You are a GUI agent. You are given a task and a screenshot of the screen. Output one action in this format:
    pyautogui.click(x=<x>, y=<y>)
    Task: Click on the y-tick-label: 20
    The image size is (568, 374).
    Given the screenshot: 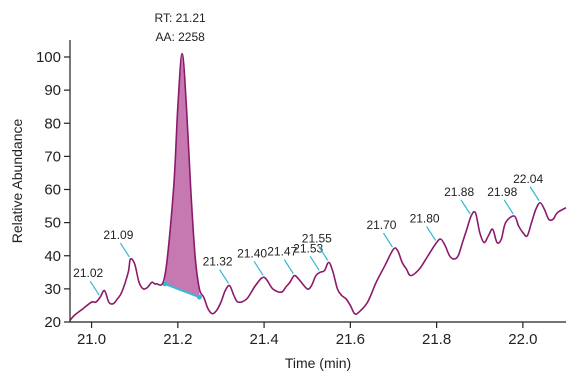 What is the action you would take?
    pyautogui.click(x=52, y=322)
    